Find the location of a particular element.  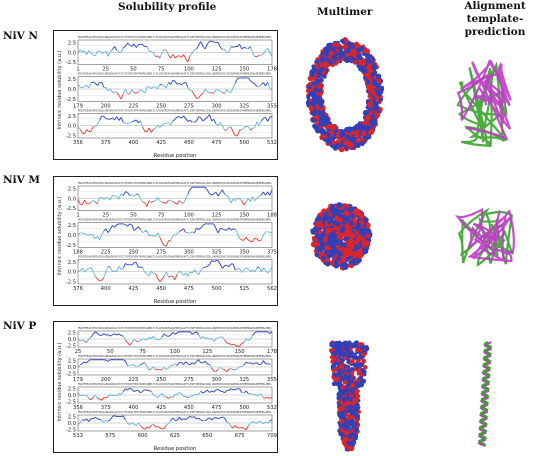

x-tick-label: 179 is located at coordinates (78, 106).